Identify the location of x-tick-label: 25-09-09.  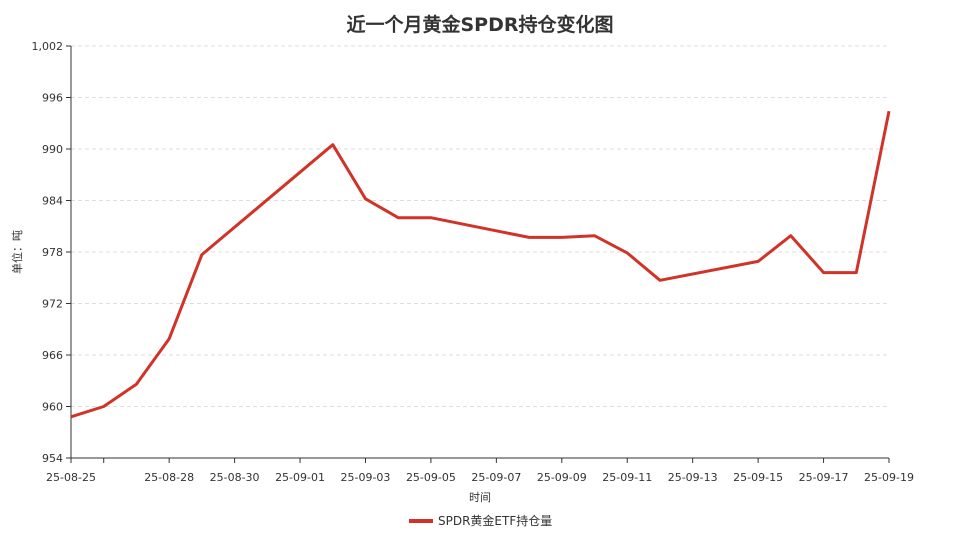
(562, 477).